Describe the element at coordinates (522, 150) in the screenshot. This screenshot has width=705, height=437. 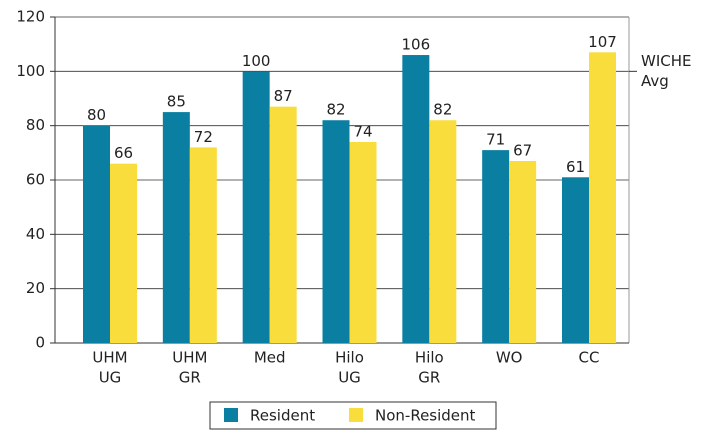
I see `value-label: 67` at that location.